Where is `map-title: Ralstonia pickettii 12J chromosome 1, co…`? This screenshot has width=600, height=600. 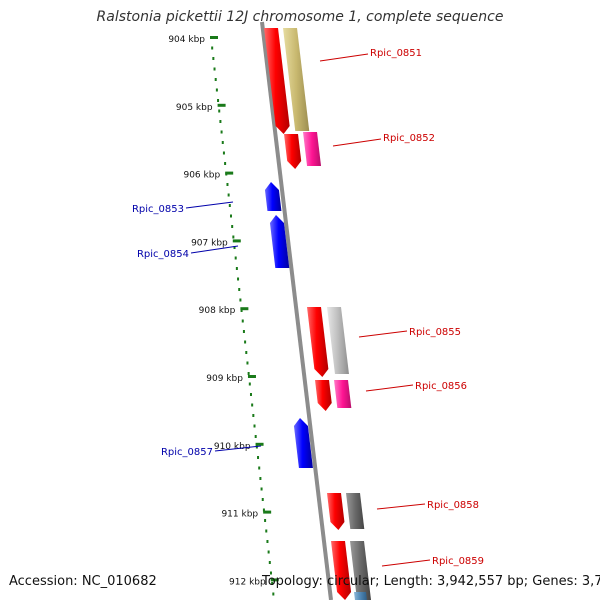 map-title: Ralstonia pickettii 12J chromosome 1, co… is located at coordinates (300, 17).